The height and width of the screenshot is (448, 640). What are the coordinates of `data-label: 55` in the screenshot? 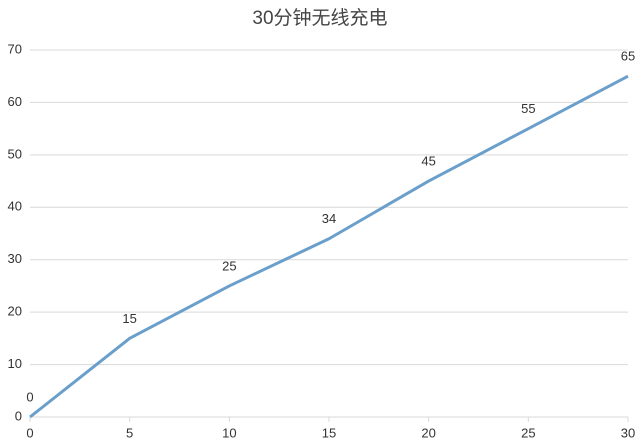 It's located at (528, 108).